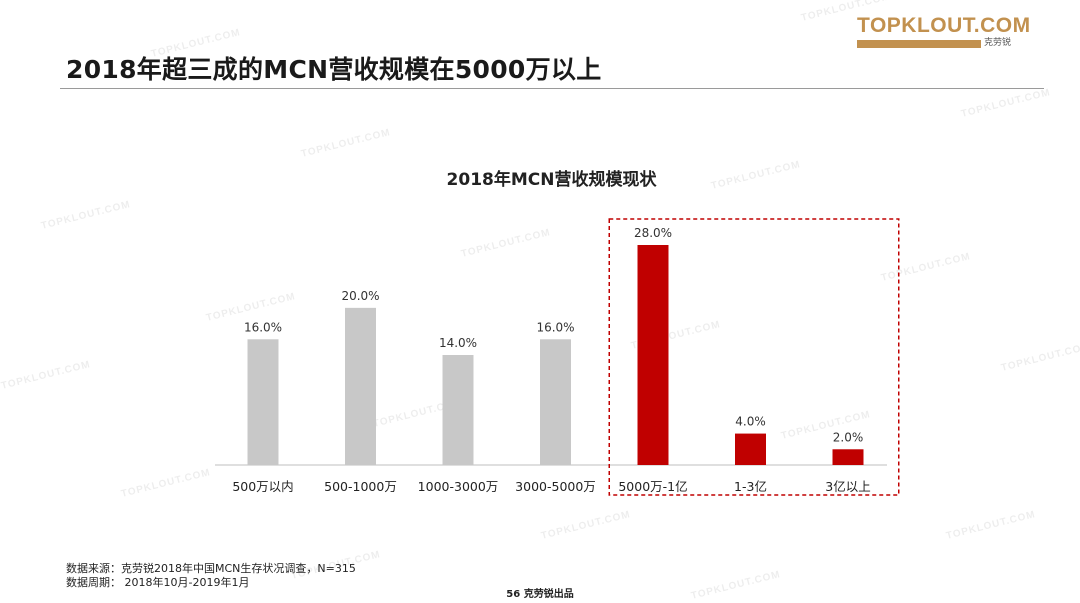  What do you see at coordinates (552, 88) in the screenshot?
I see `title-divider` at bounding box center [552, 88].